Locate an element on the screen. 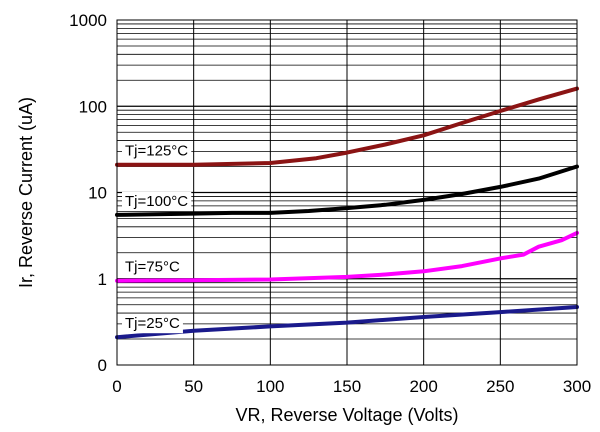  series-label: Tj=75°C is located at coordinates (152, 267).